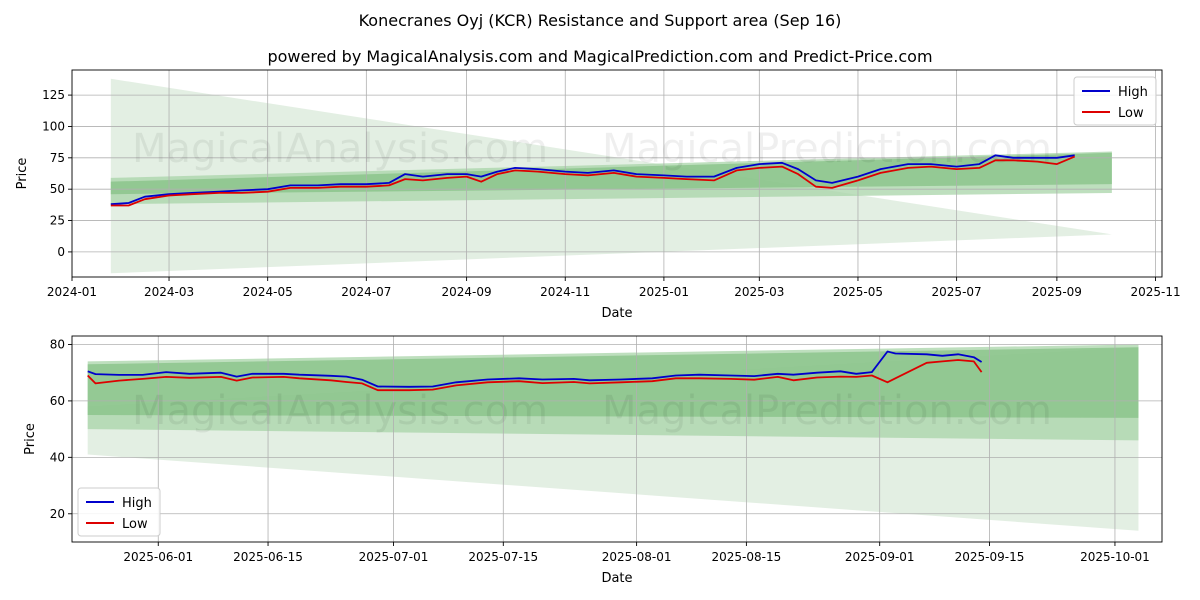 This screenshot has height=600, width=1200. I want to click on x-tick-label: 2025-09, so click(1057, 292).